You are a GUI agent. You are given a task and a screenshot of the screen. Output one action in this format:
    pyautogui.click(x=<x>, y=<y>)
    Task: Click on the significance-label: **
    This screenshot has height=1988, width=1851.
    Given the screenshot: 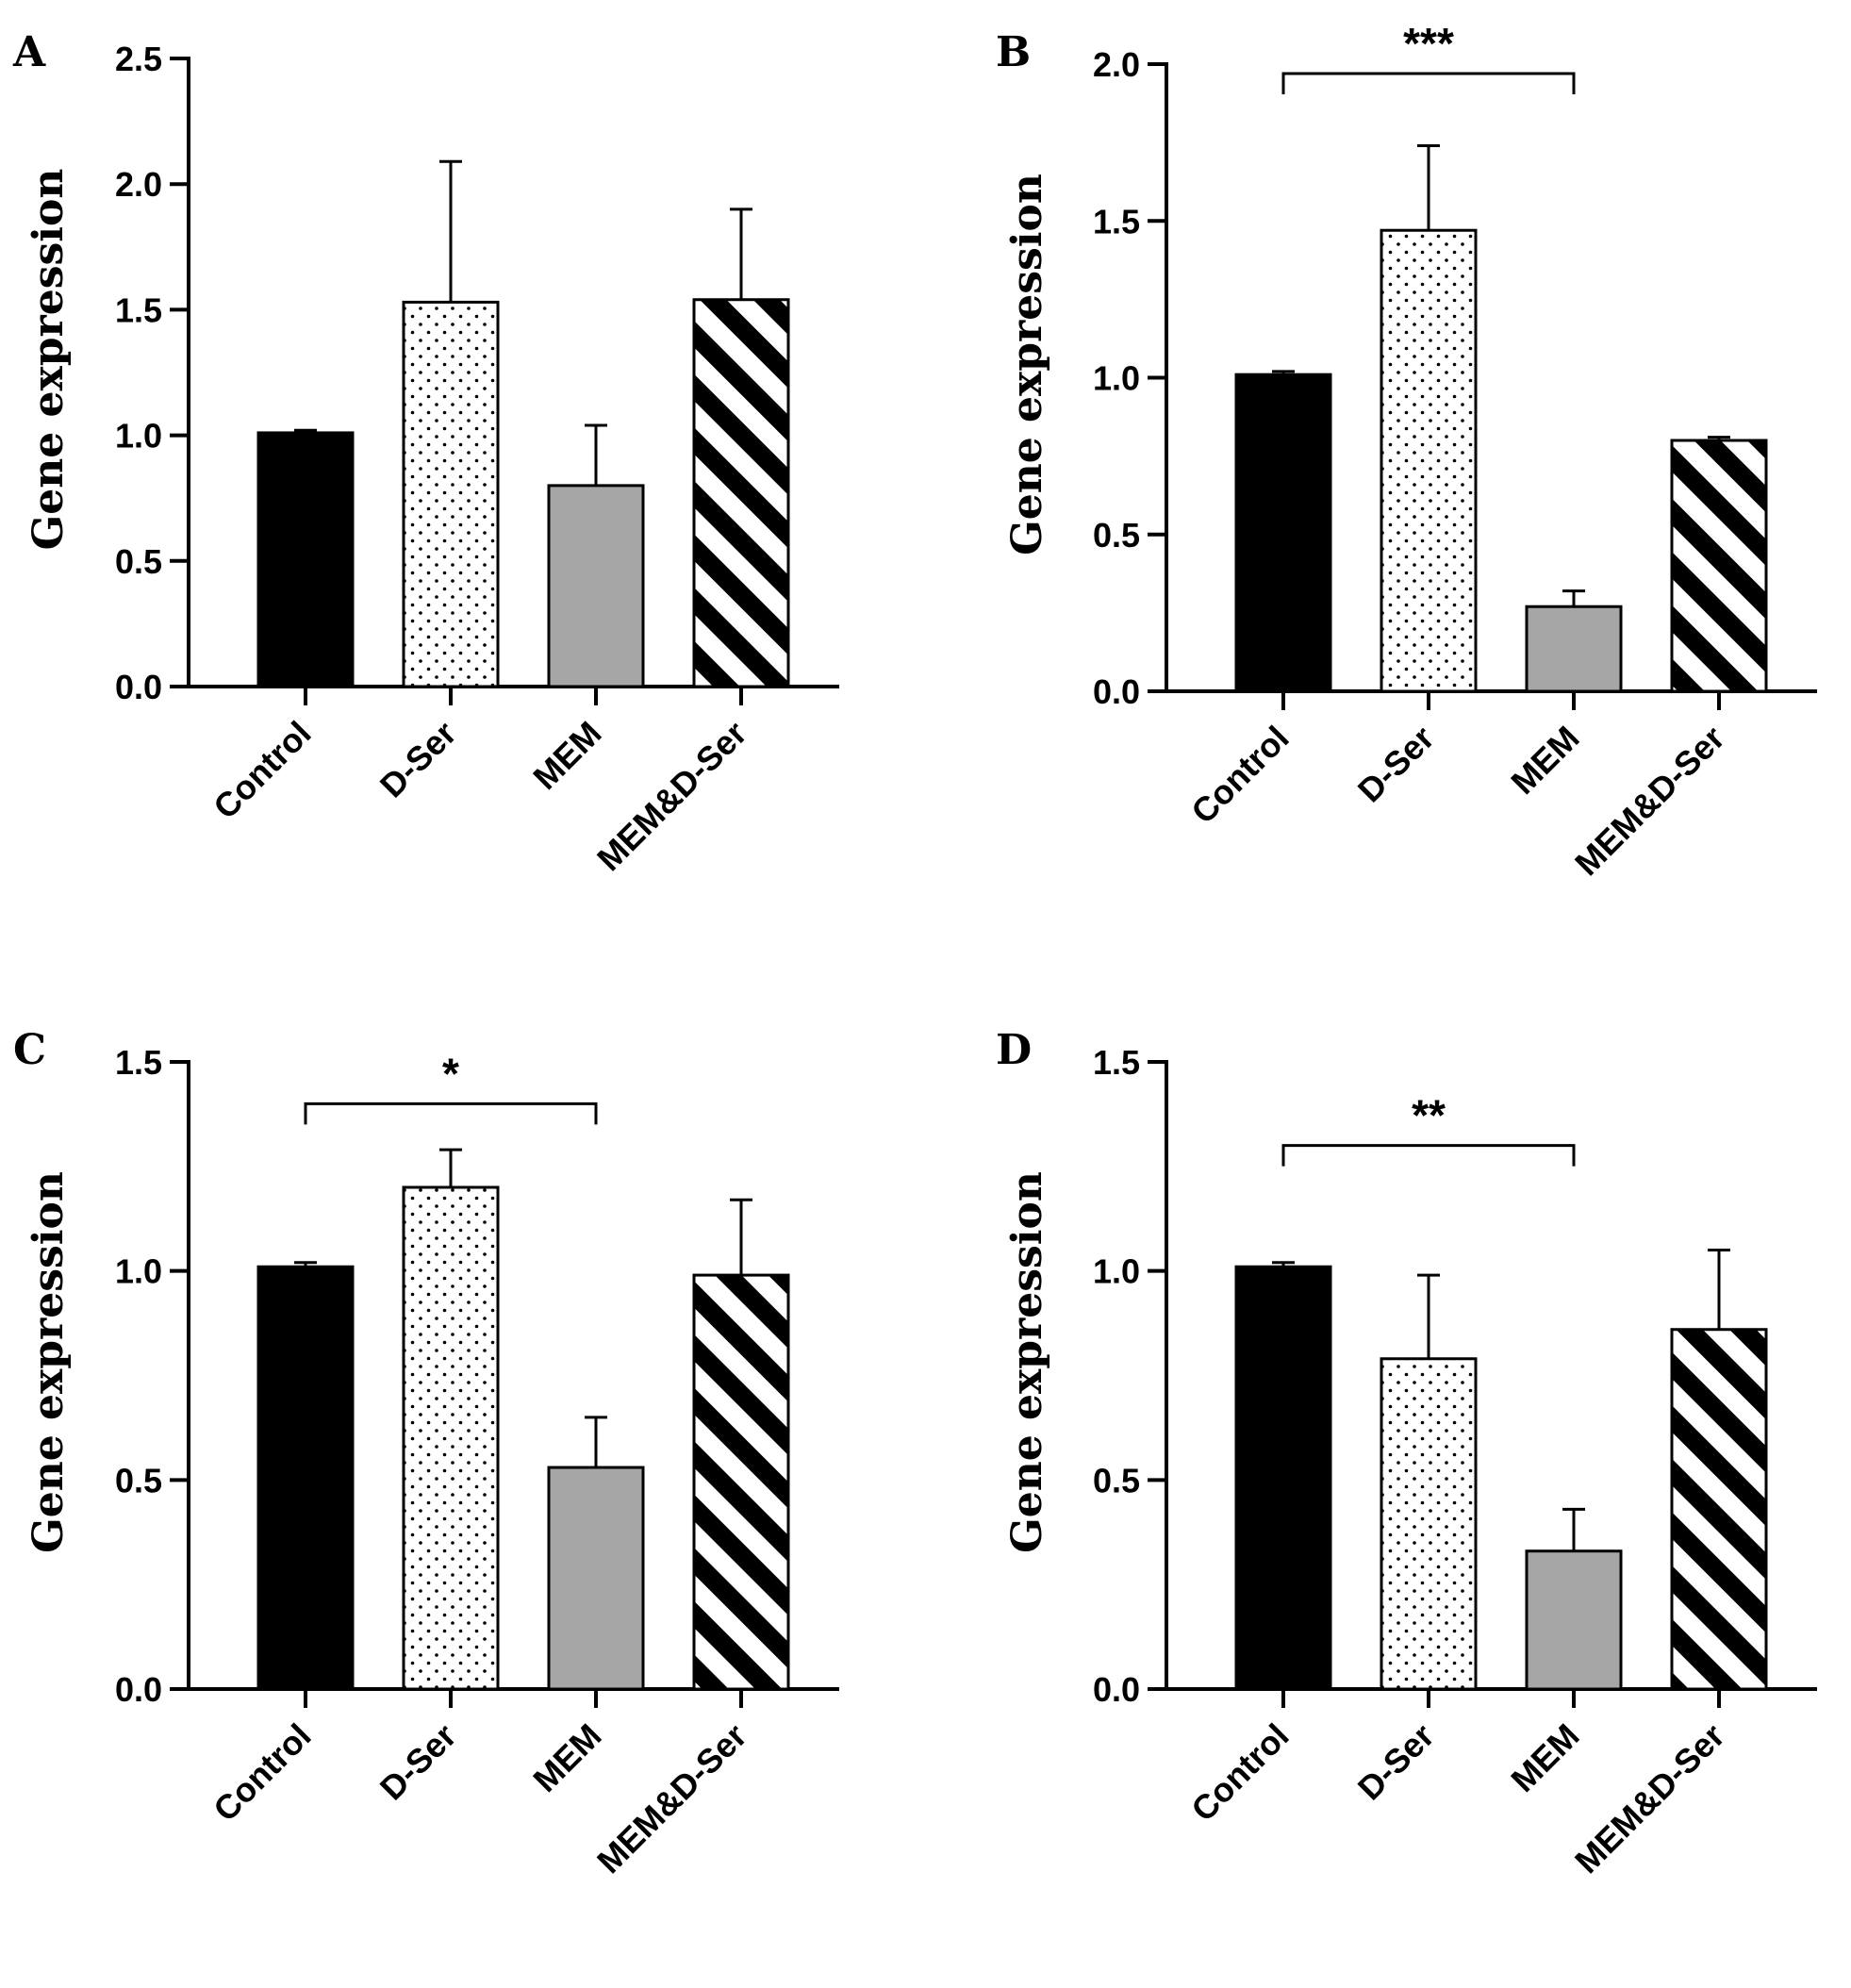 What is the action you would take?
    pyautogui.click(x=1429, y=1115)
    